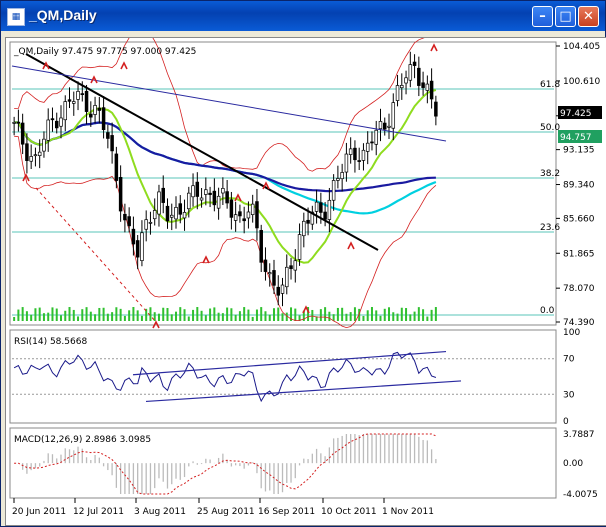 The width and height of the screenshot is (606, 527). What do you see at coordinates (289, 363) in the screenshot?
I see `rsi-trend-upper` at bounding box center [289, 363].